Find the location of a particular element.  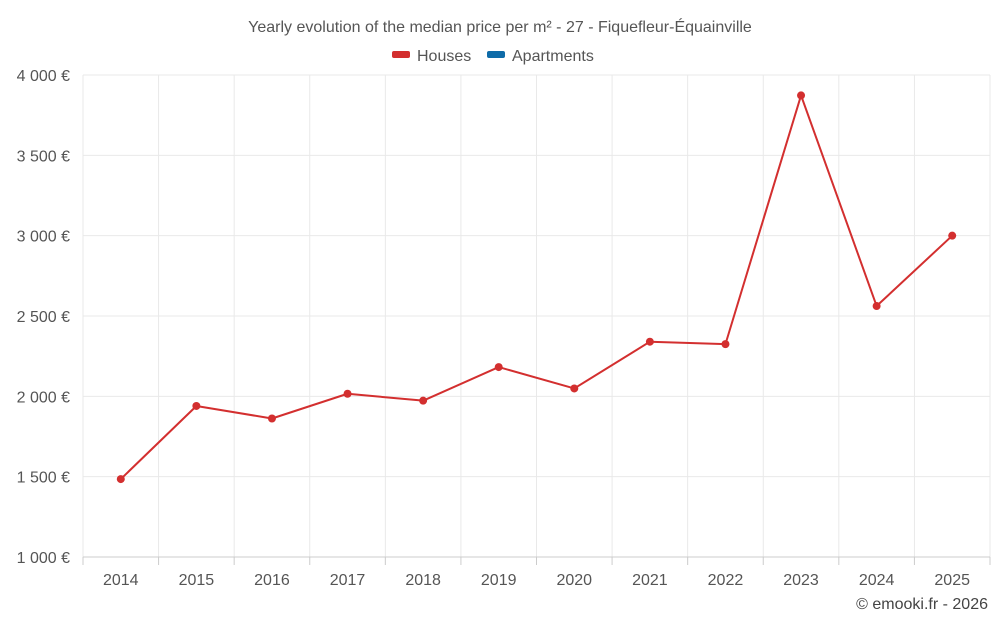

x-tick-label: 2024 is located at coordinates (877, 580).